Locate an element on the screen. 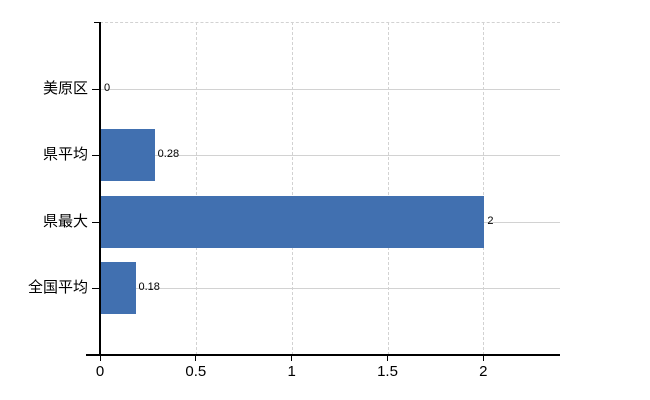 Image resolution: width=650 pixels, height=400 pixels. bar-value-label: 0.18 is located at coordinates (149, 287).